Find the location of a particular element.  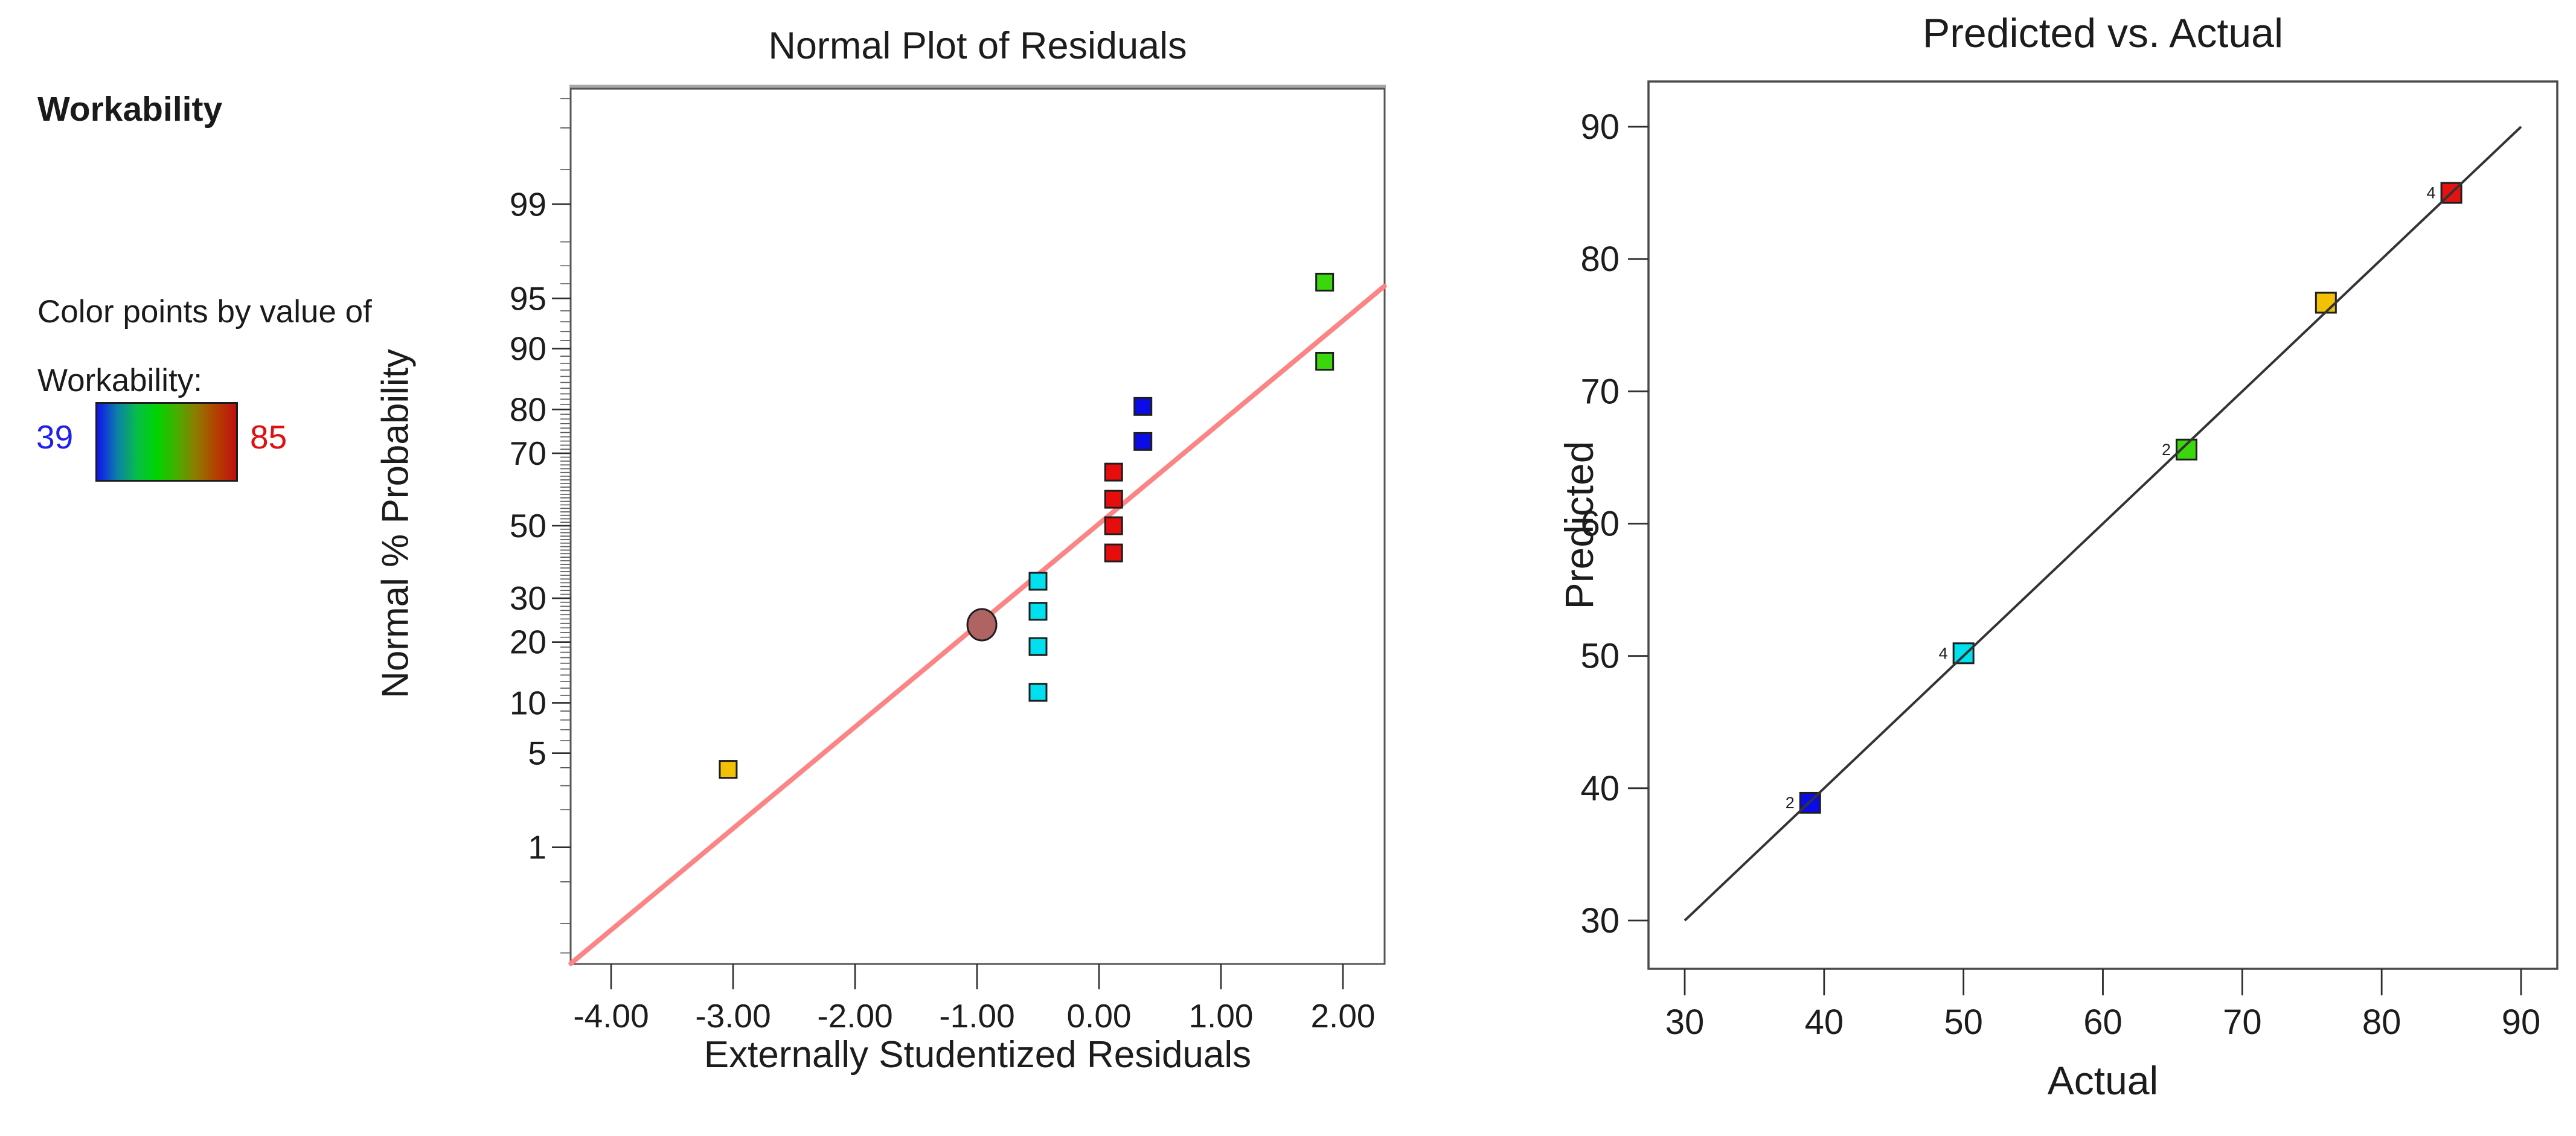

x-tick-label: 40 is located at coordinates (1824, 1023).